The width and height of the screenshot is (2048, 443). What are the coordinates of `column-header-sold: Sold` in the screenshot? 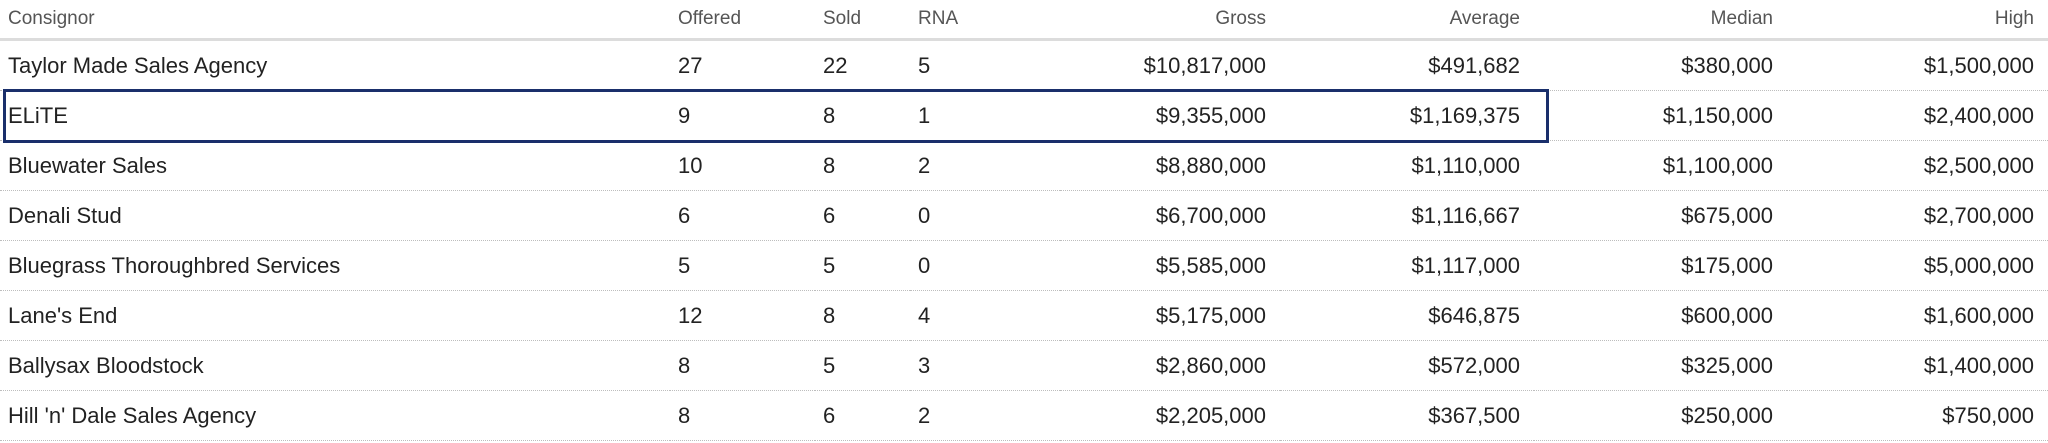 It's located at (862, 20).